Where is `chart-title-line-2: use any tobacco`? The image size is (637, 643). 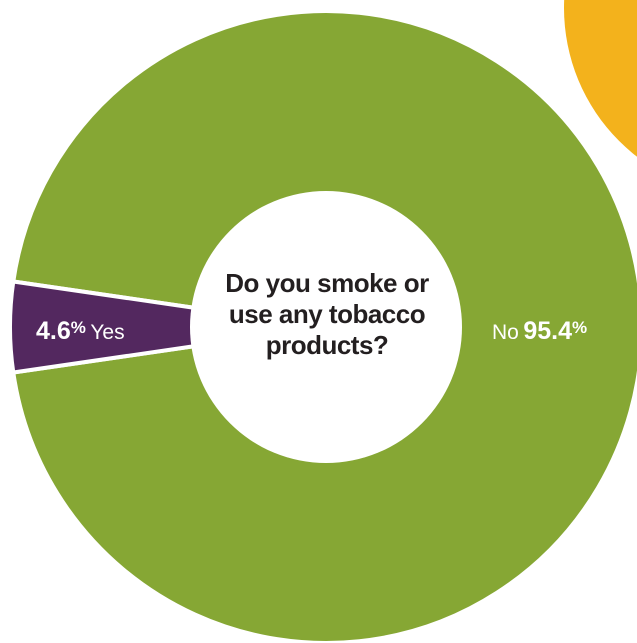 chart-title-line-2: use any tobacco is located at coordinates (327, 314).